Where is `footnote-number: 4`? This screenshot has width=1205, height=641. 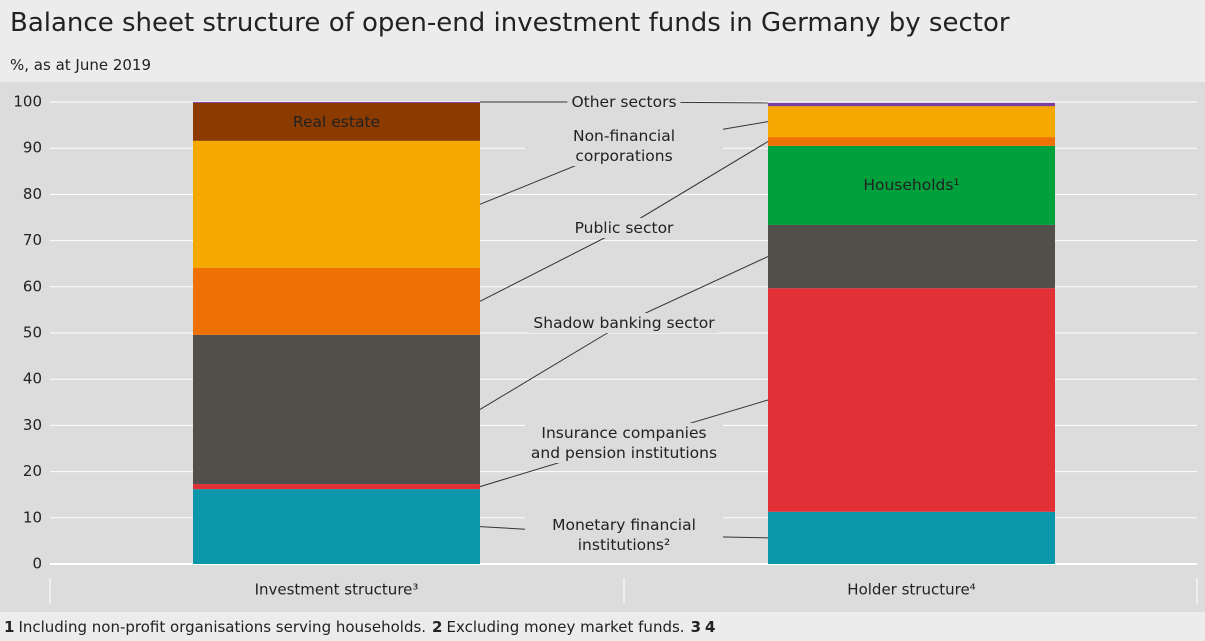 footnote-number: 4 is located at coordinates (710, 627).